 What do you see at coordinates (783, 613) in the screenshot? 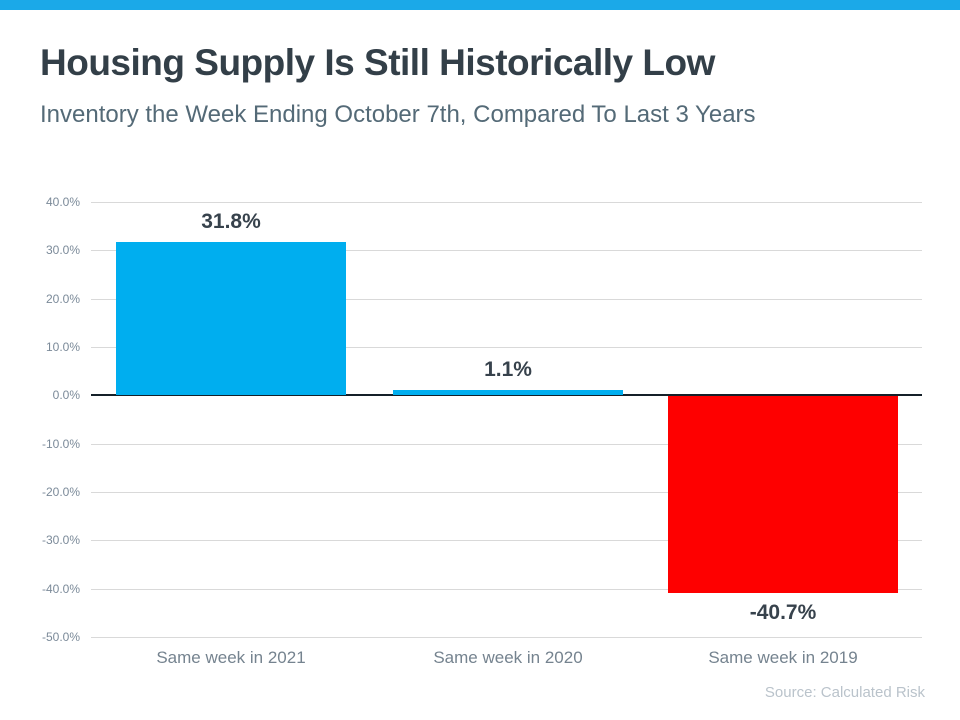
I see `bar-value-label: -40.7%` at bounding box center [783, 613].